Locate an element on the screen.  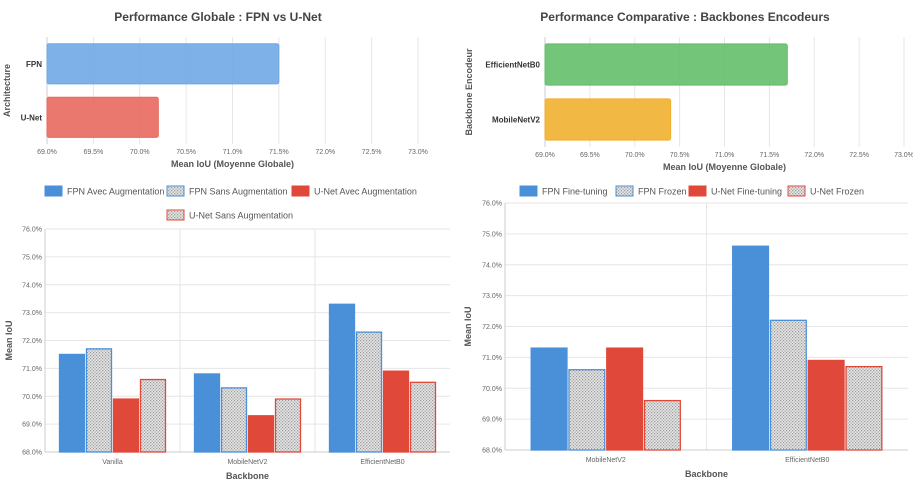
bar-u-net-frozen-mobilenetv2 is located at coordinates (662, 425).